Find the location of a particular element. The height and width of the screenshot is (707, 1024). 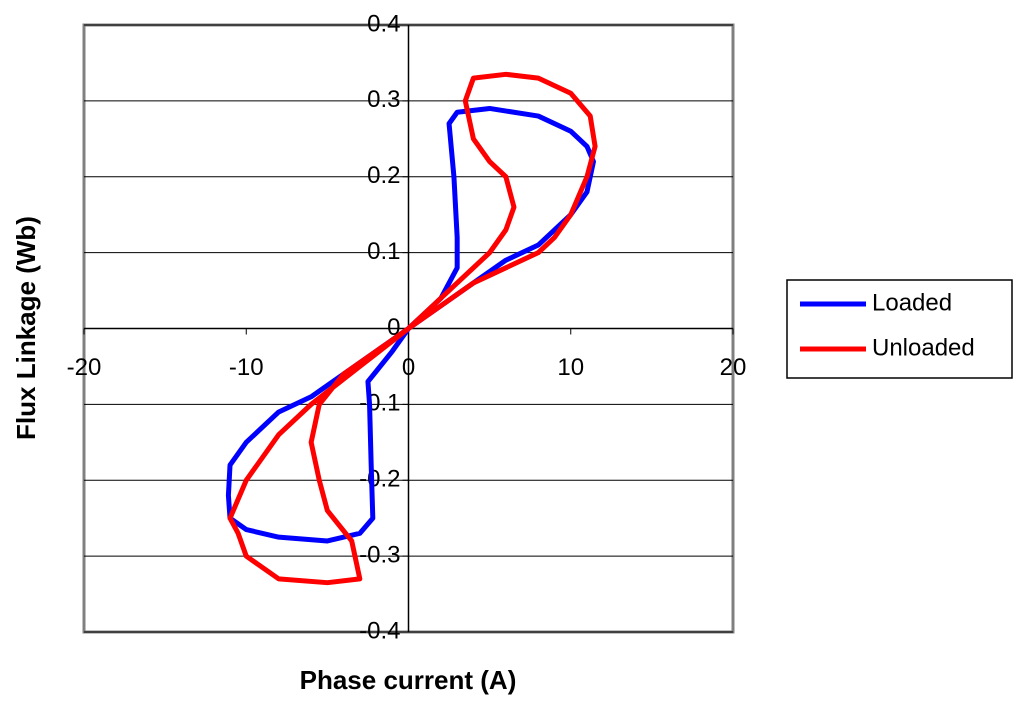

y-tick-label: 0.1 is located at coordinates (383, 251).